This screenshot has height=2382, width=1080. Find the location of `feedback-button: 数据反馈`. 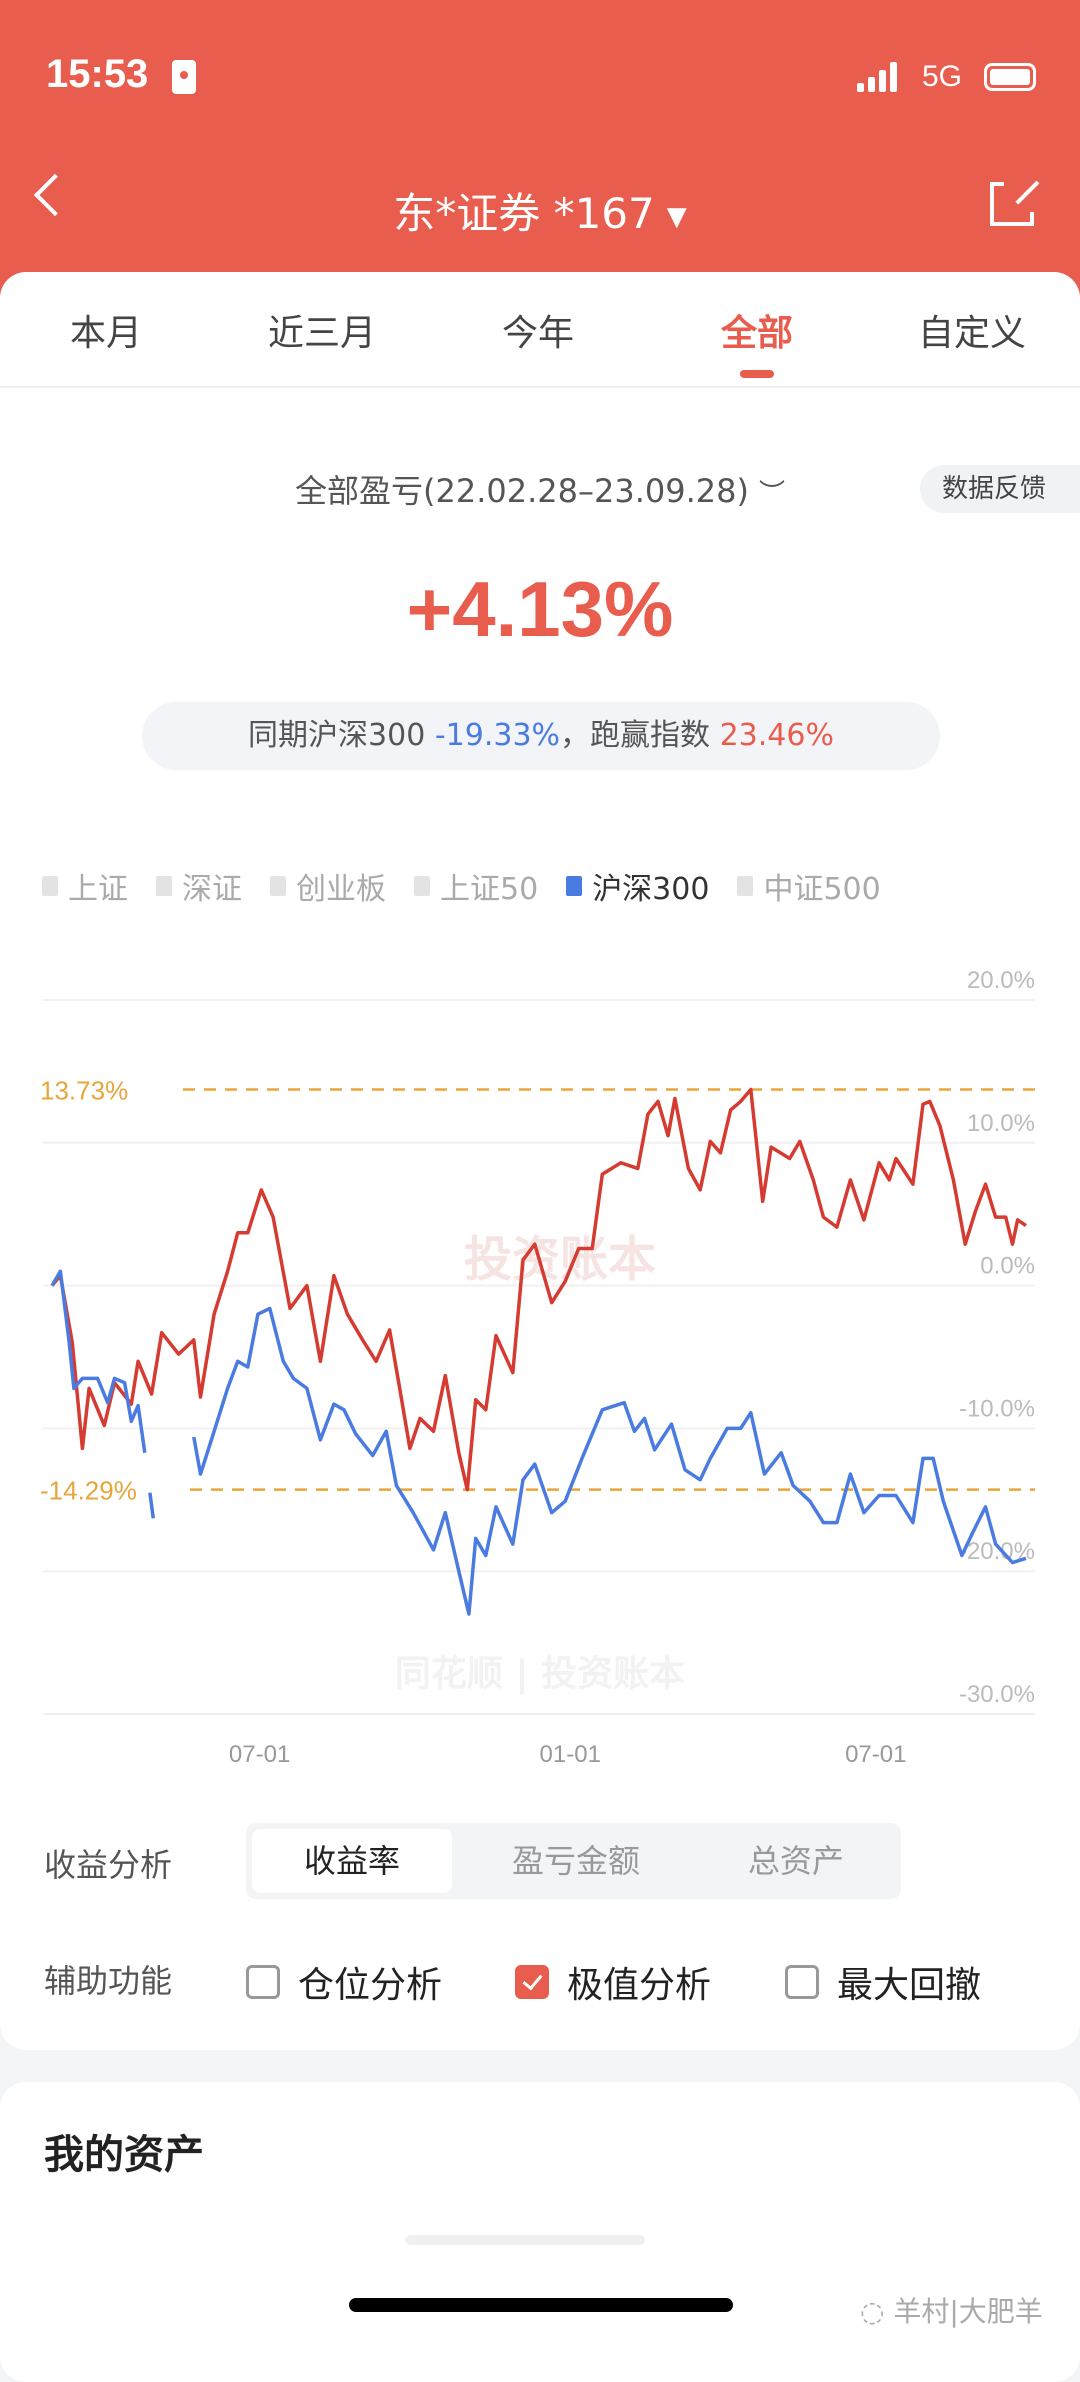

feedback-button: 数据反馈 is located at coordinates (1000, 489).